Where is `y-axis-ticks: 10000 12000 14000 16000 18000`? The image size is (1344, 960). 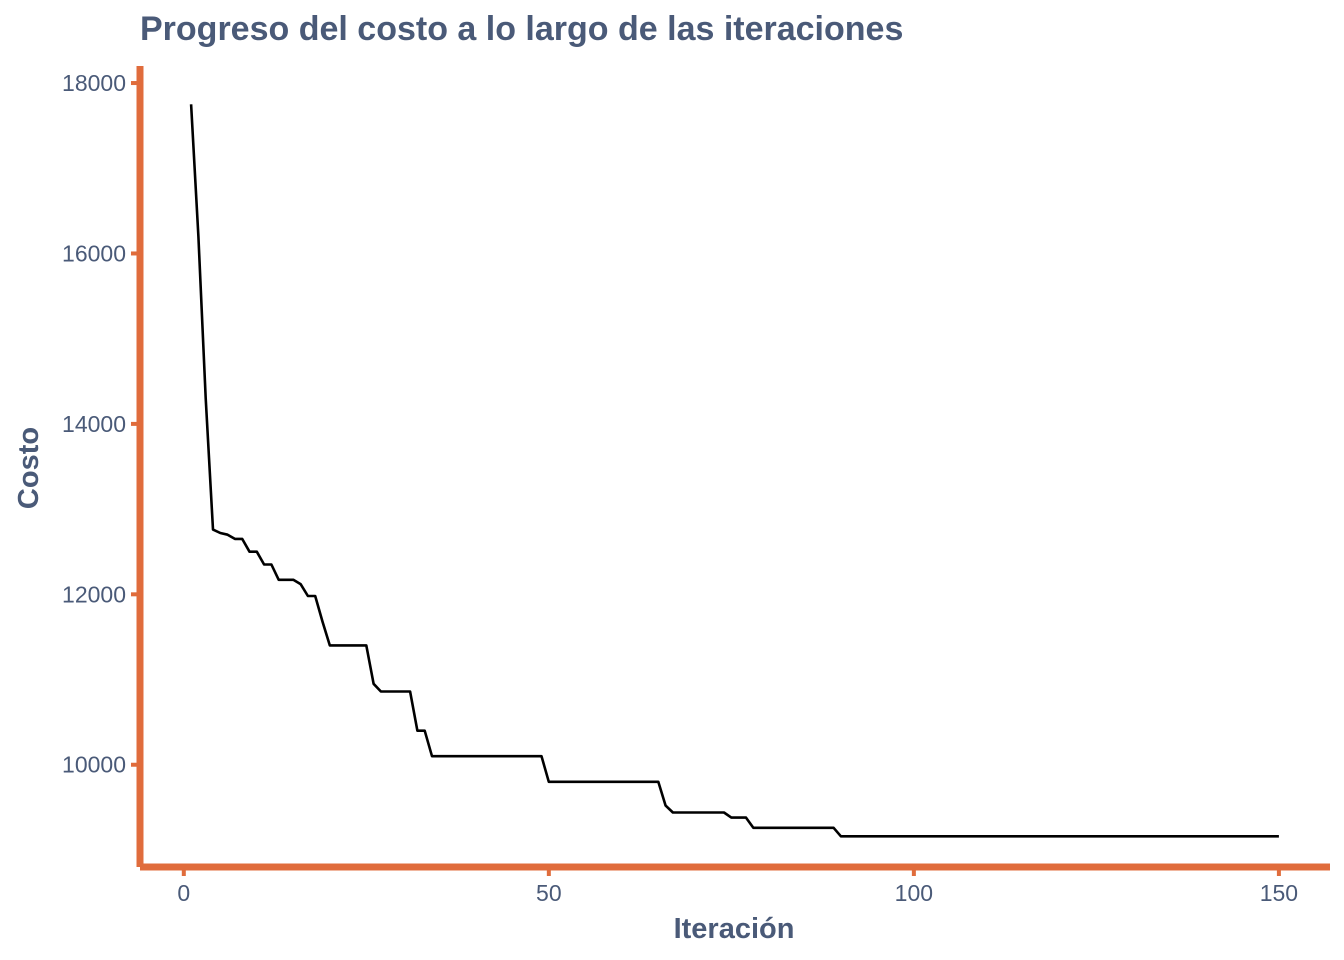 y-axis-ticks: 10000 12000 14000 16000 18000 is located at coordinates (101, 424).